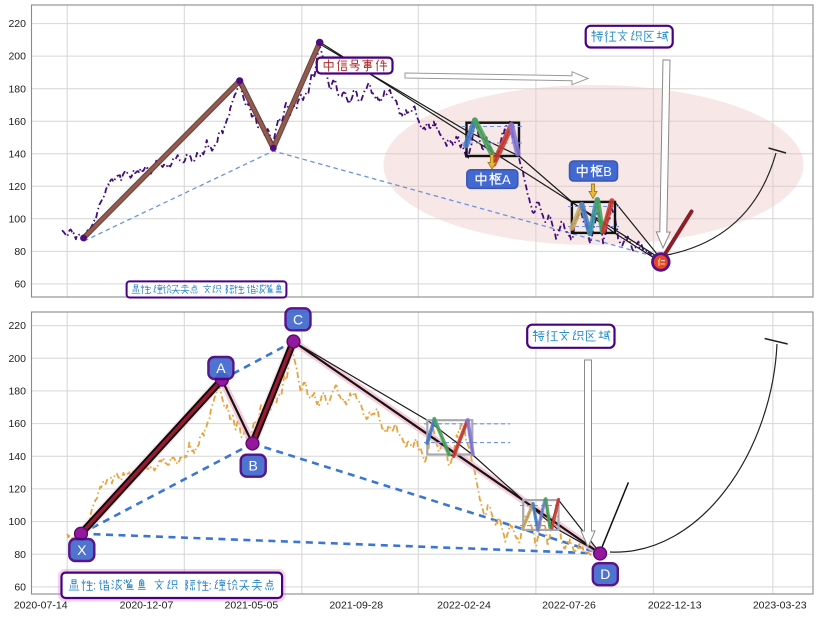 The width and height of the screenshot is (819, 622). Describe the element at coordinates (464, 606) in the screenshot. I see `svg-text: 2022-02-24` at that location.